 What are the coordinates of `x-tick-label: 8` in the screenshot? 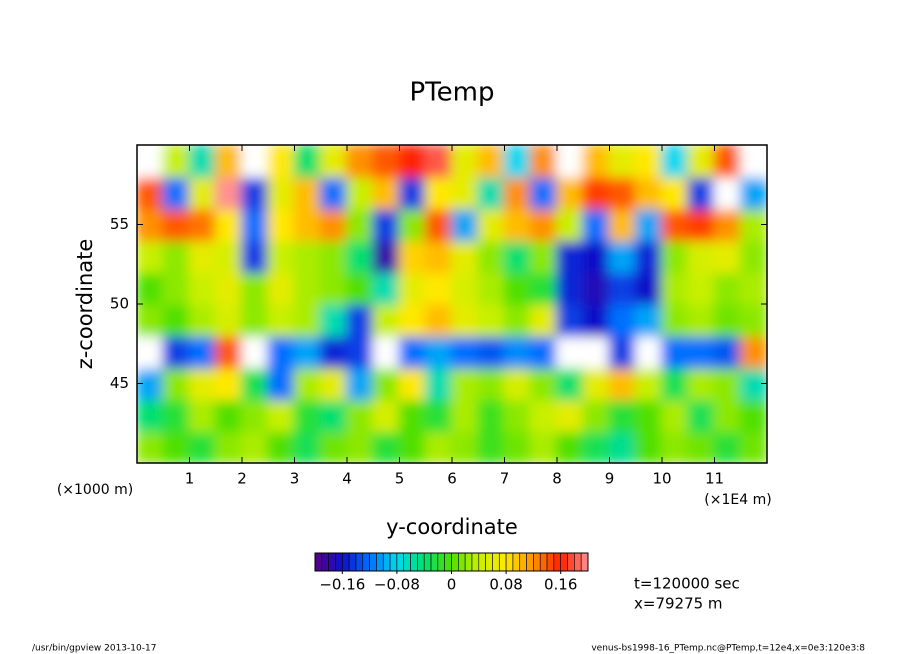 It's located at (557, 479).